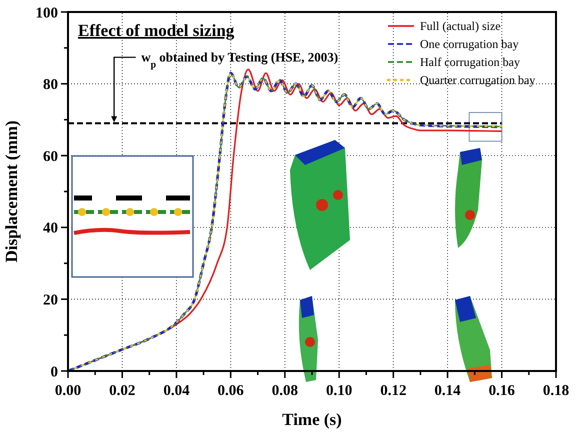  I want to click on x-tick-label: 0.18, so click(556, 391).